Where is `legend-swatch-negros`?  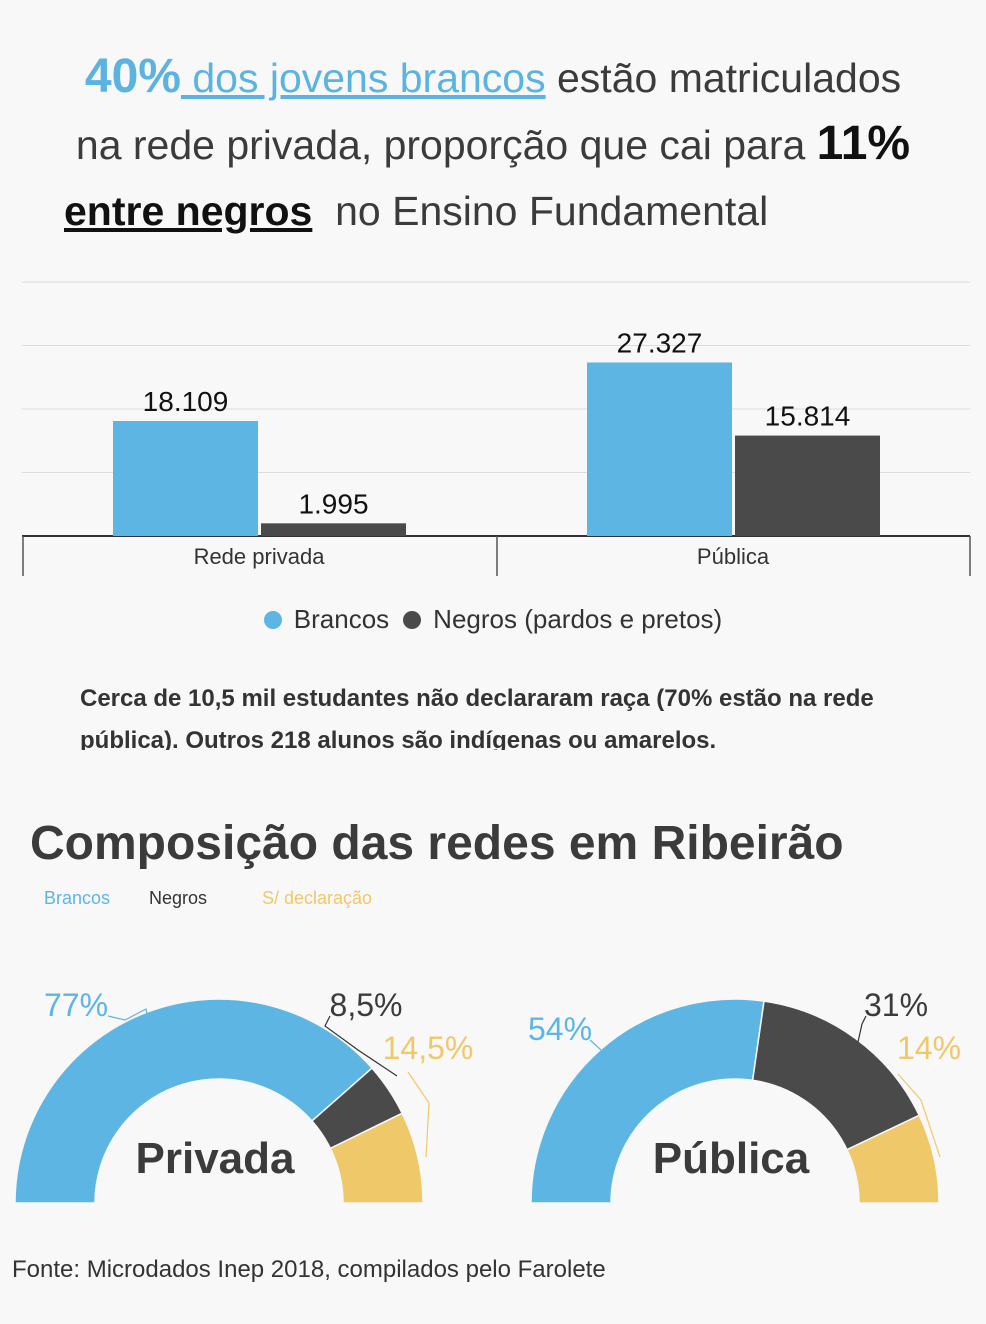 legend-swatch-negros is located at coordinates (412, 619).